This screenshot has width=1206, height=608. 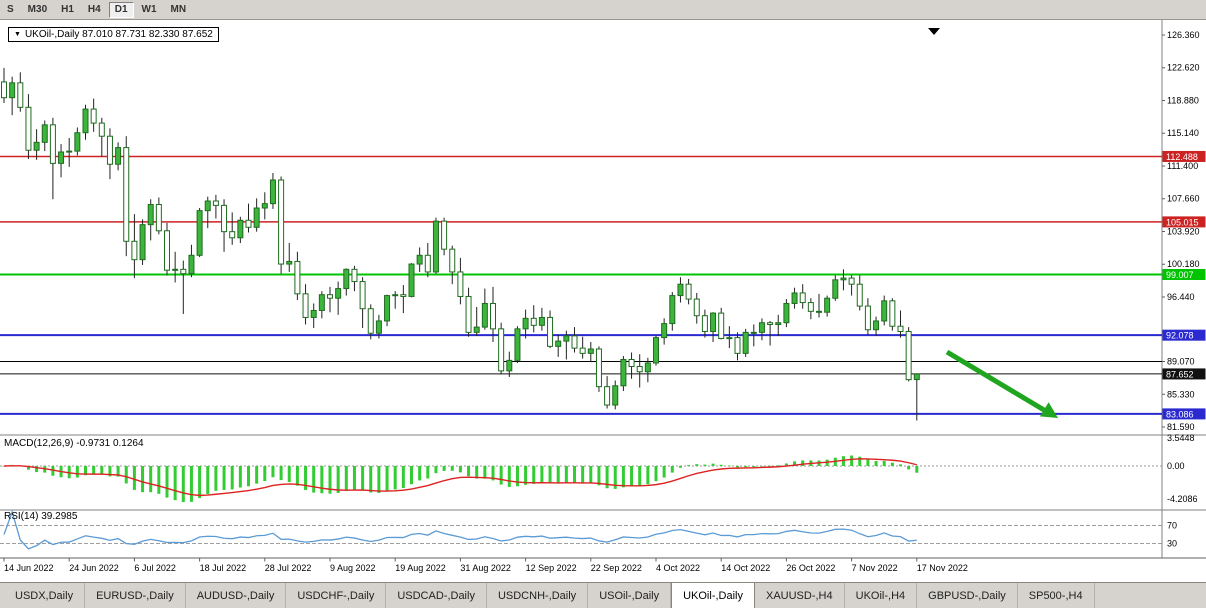 What do you see at coordinates (551, 568) in the screenshot?
I see `date-axis-label: 12 Sep 2022` at bounding box center [551, 568].